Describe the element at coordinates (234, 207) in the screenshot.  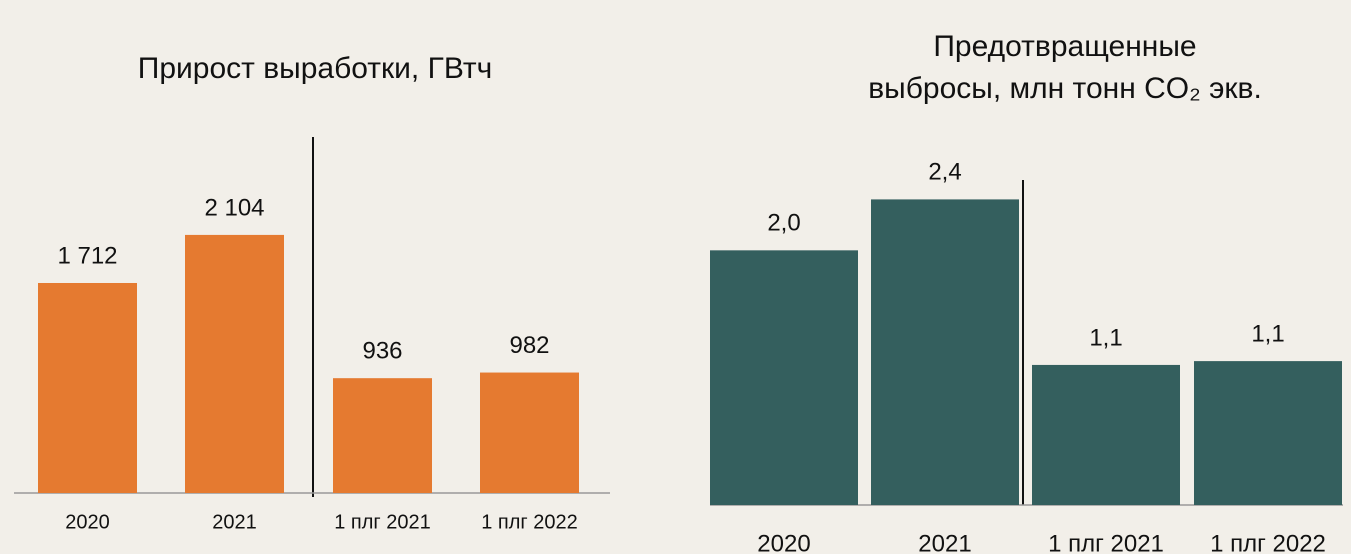
I see `value-label: 2 104` at that location.